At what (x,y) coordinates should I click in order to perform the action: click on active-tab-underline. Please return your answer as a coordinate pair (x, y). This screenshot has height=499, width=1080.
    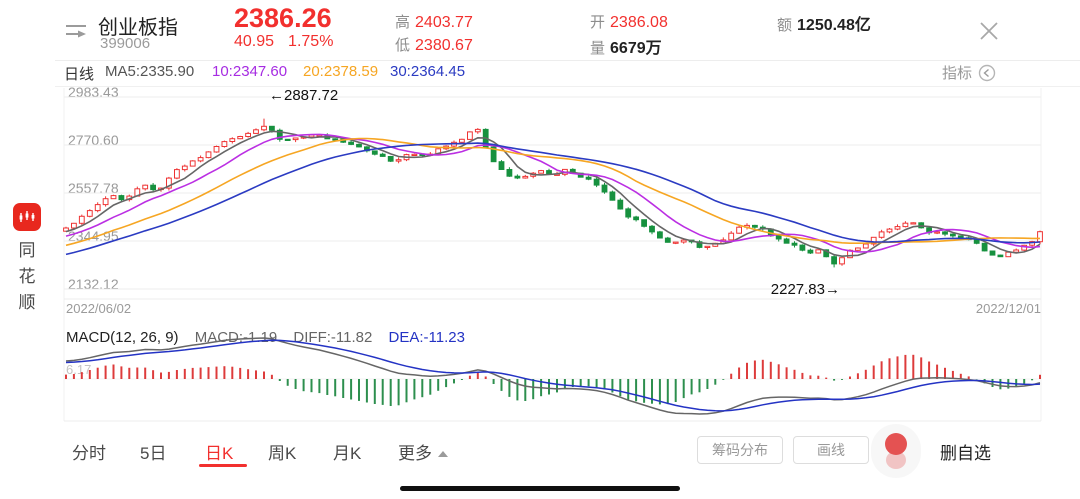
    Looking at the image, I should click on (223, 465).